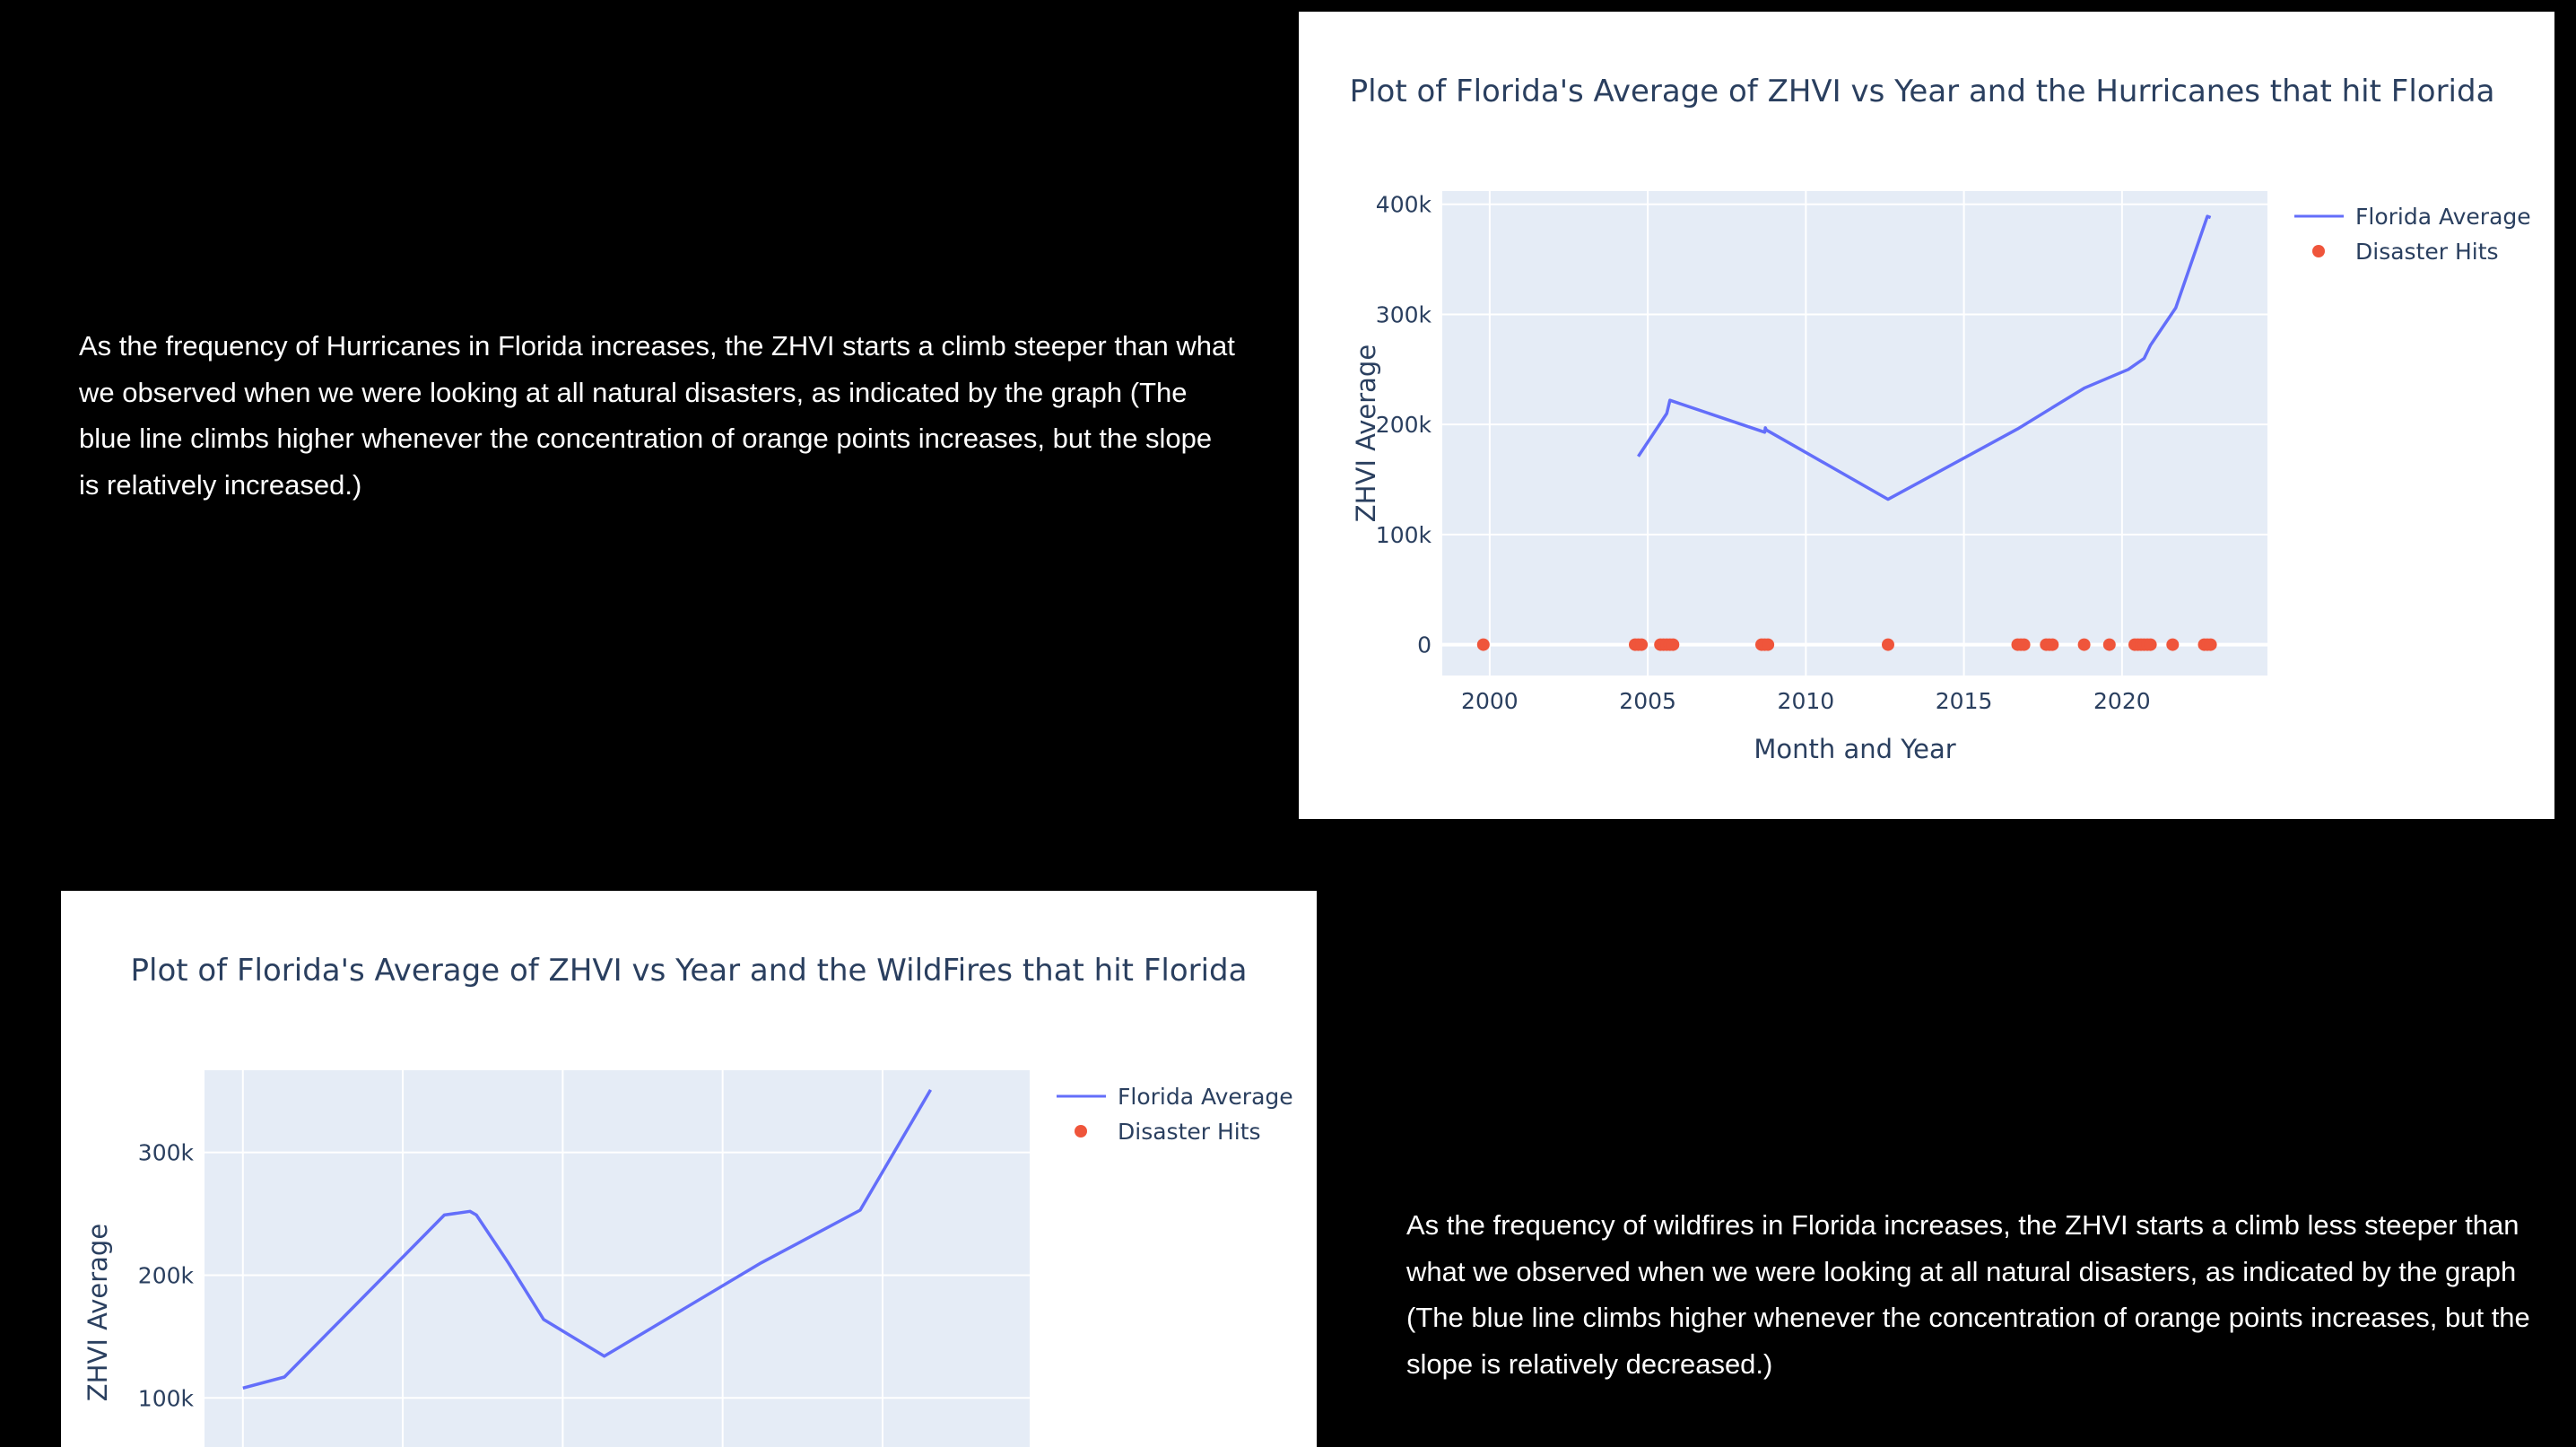 The width and height of the screenshot is (2576, 1447). I want to click on x-axis-label: Month and Year, so click(1854, 749).